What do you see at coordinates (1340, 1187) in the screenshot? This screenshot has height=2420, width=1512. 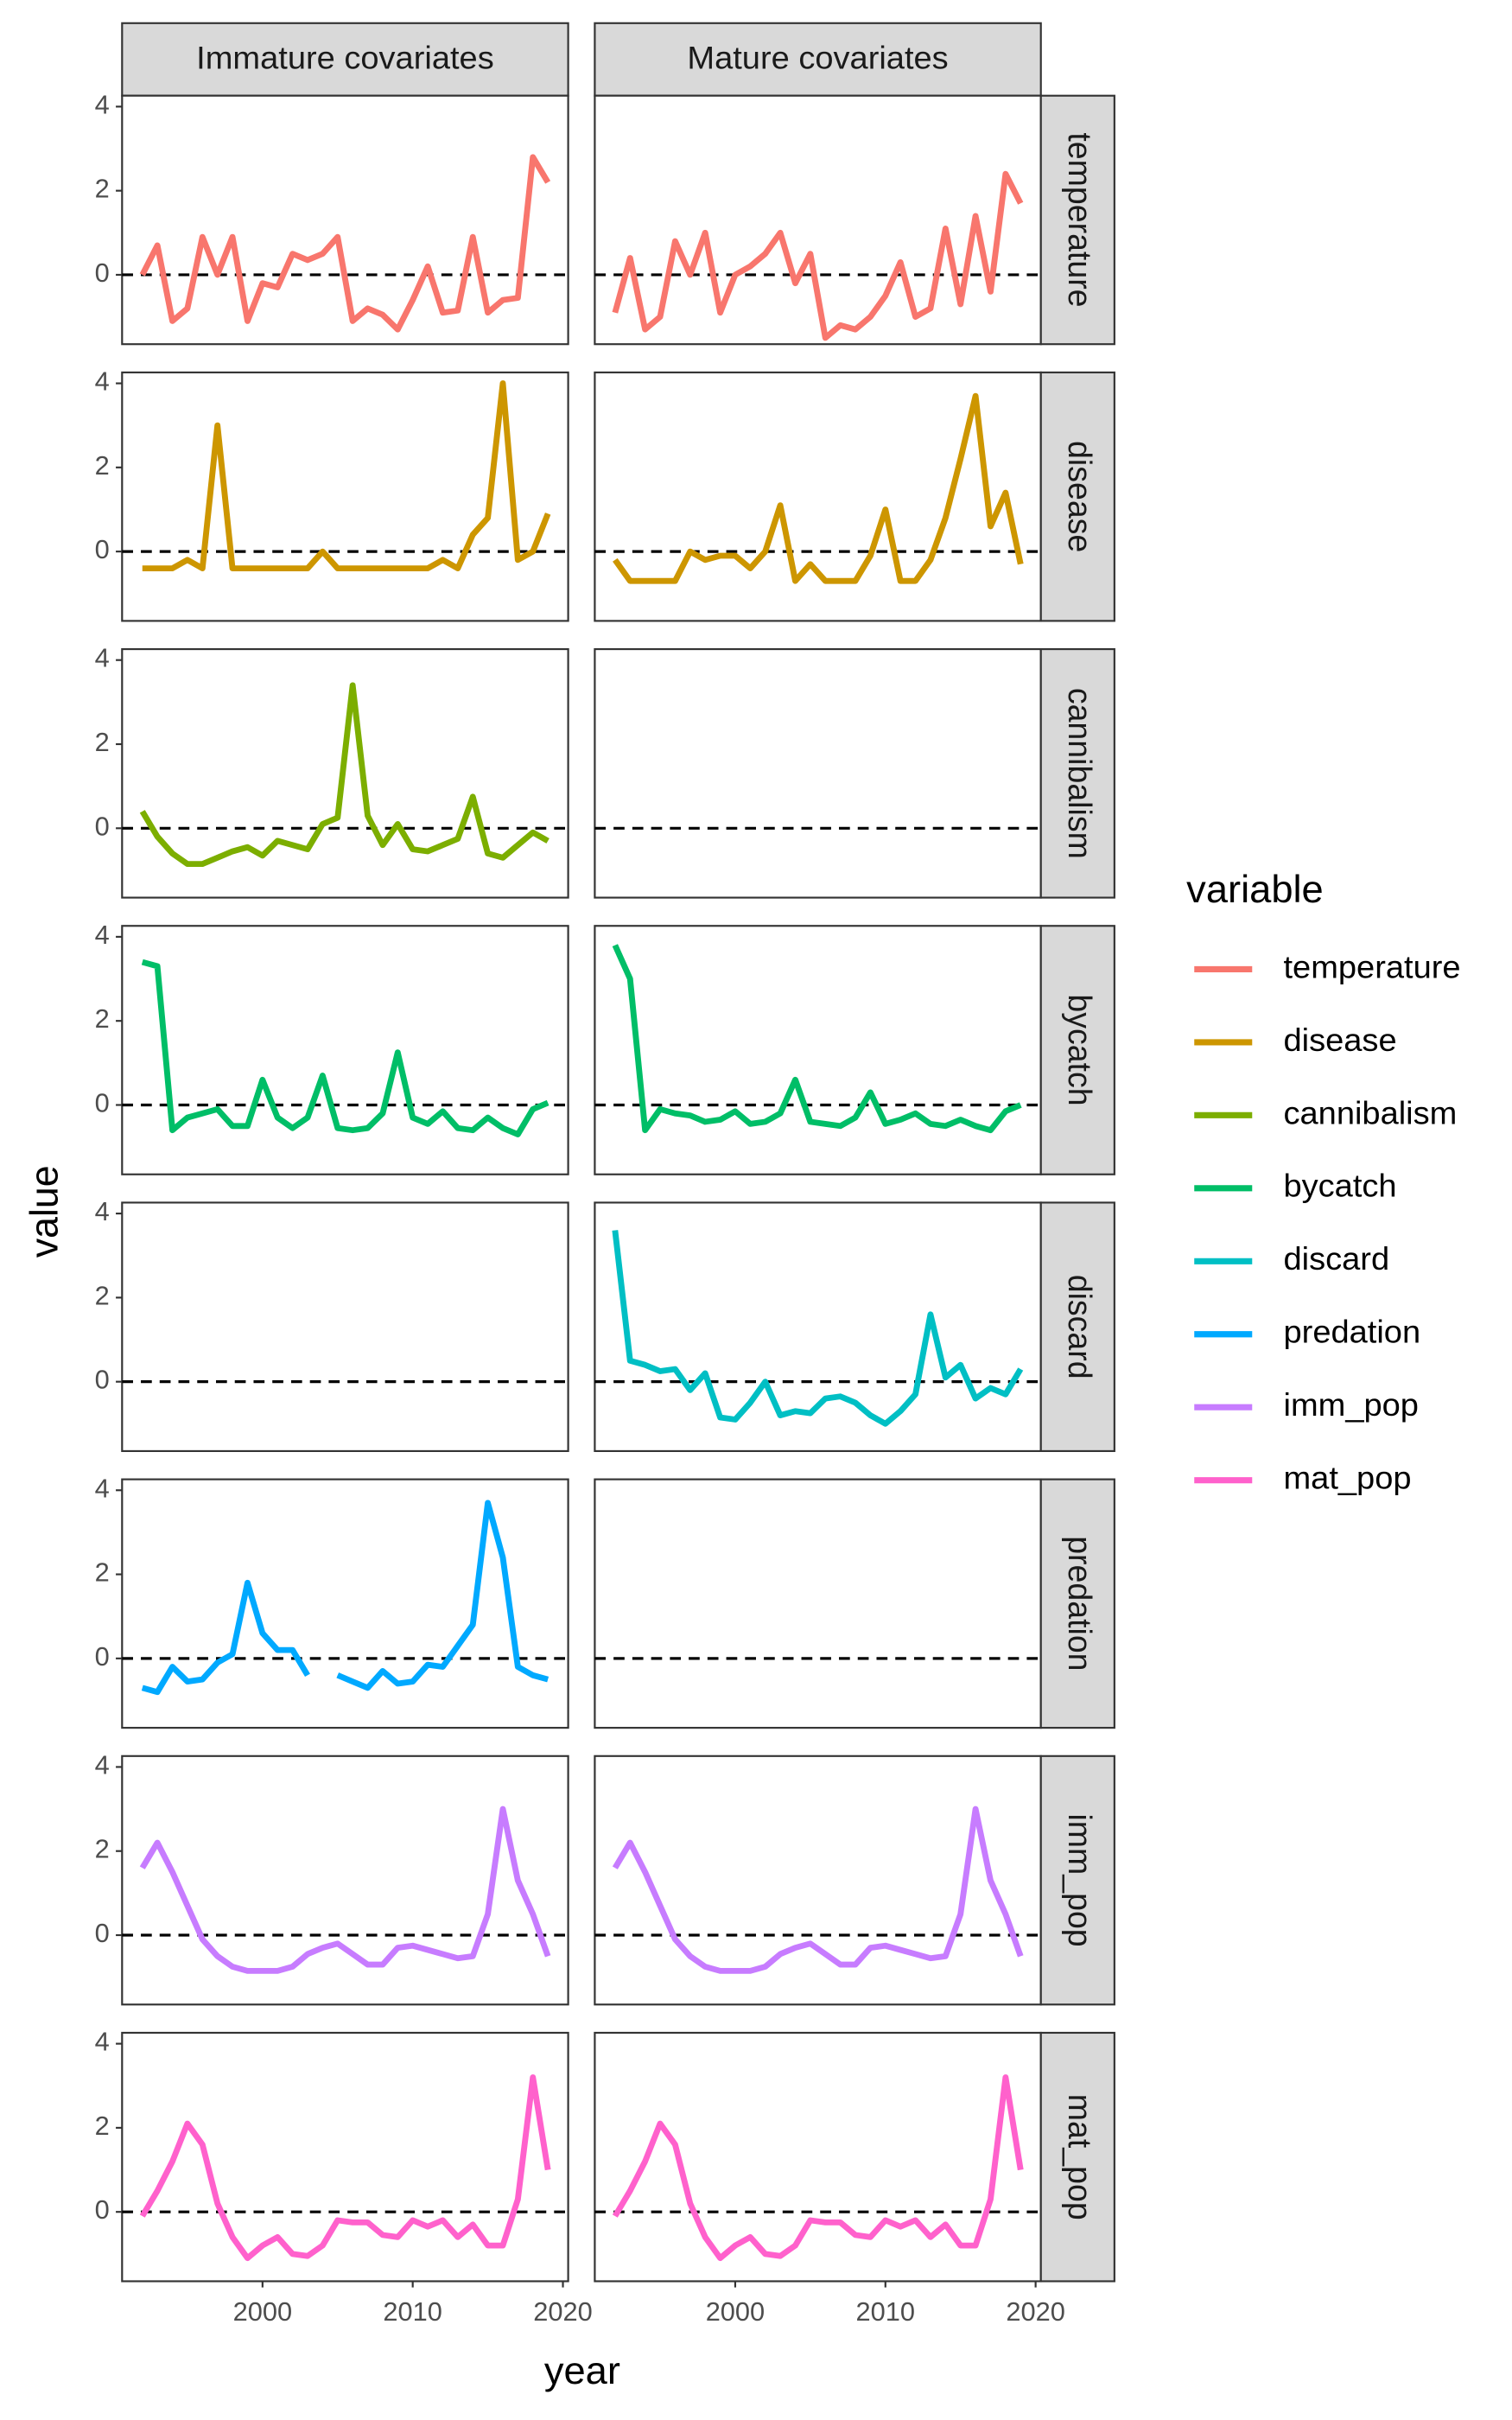 I see `legend-label: bycatch` at bounding box center [1340, 1187].